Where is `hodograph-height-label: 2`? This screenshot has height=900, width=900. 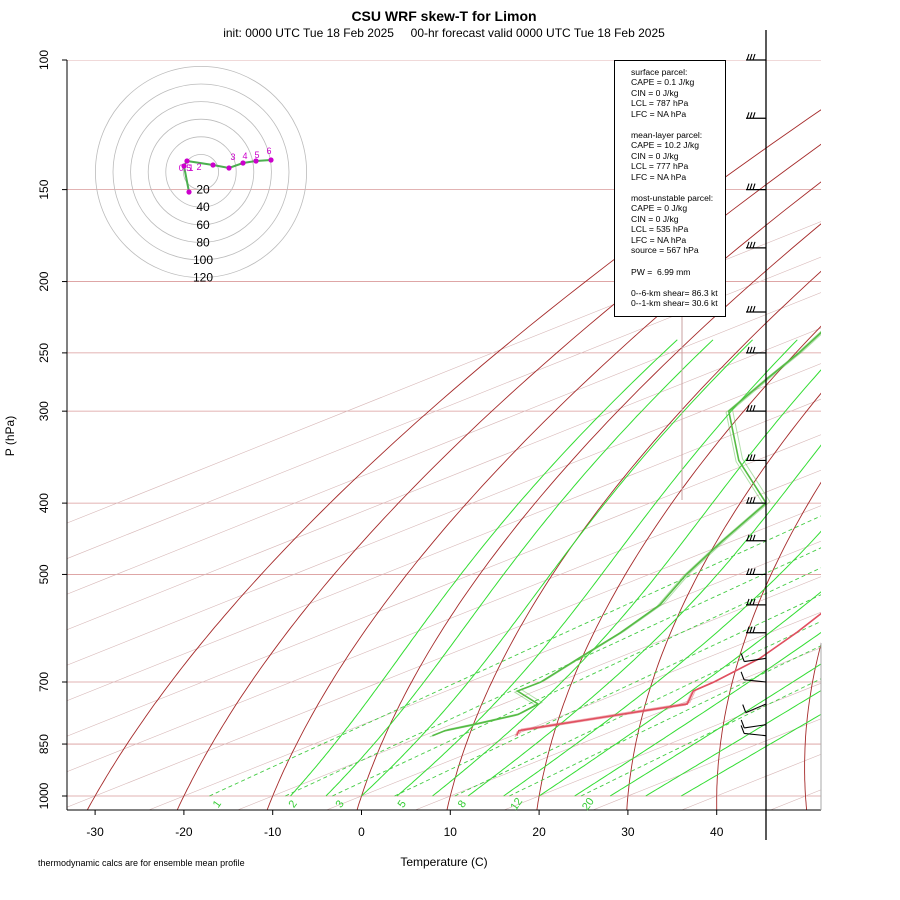 hodograph-height-label: 2 is located at coordinates (198, 167).